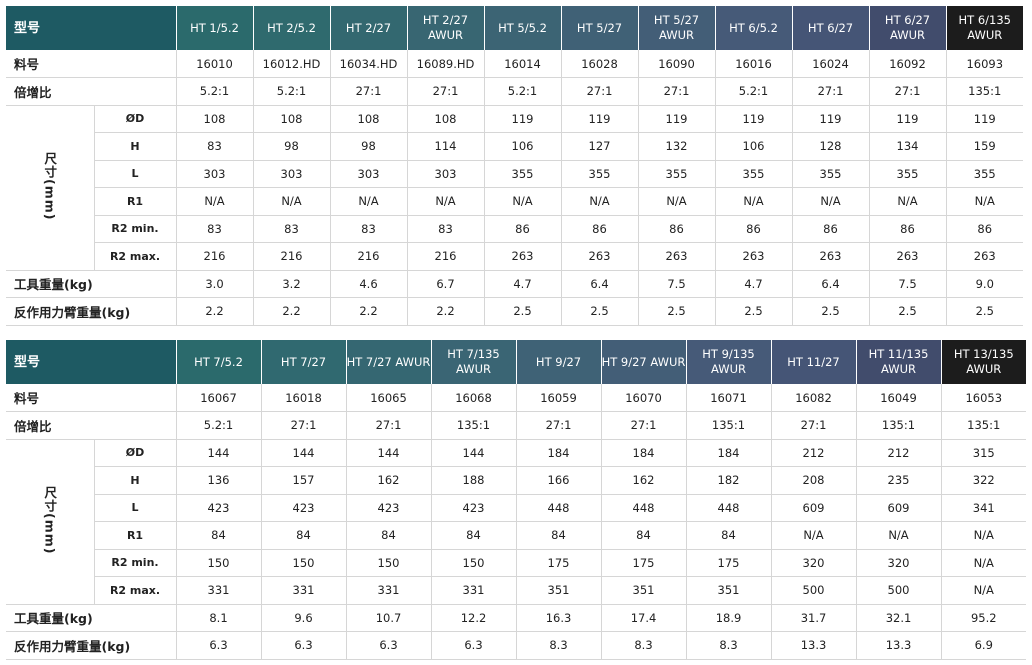  What do you see at coordinates (474, 480) in the screenshot?
I see `table-cell: 188` at bounding box center [474, 480].